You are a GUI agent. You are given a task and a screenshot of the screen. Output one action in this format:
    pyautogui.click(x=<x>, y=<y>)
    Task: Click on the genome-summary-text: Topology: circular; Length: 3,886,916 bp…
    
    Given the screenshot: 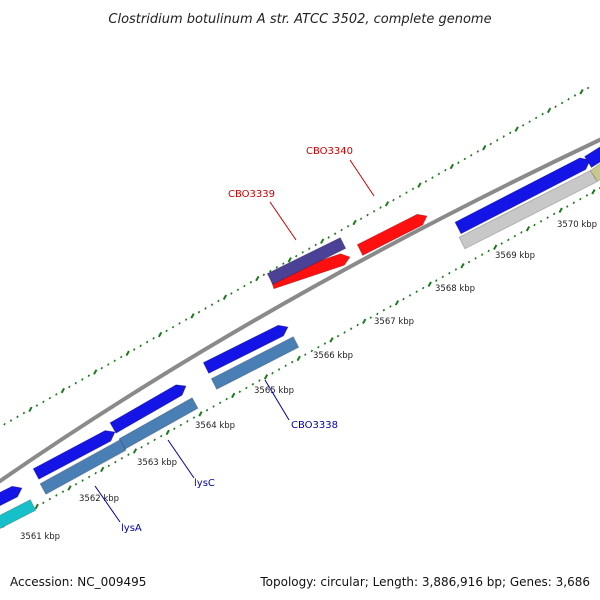 What is the action you would take?
    pyautogui.click(x=424, y=582)
    